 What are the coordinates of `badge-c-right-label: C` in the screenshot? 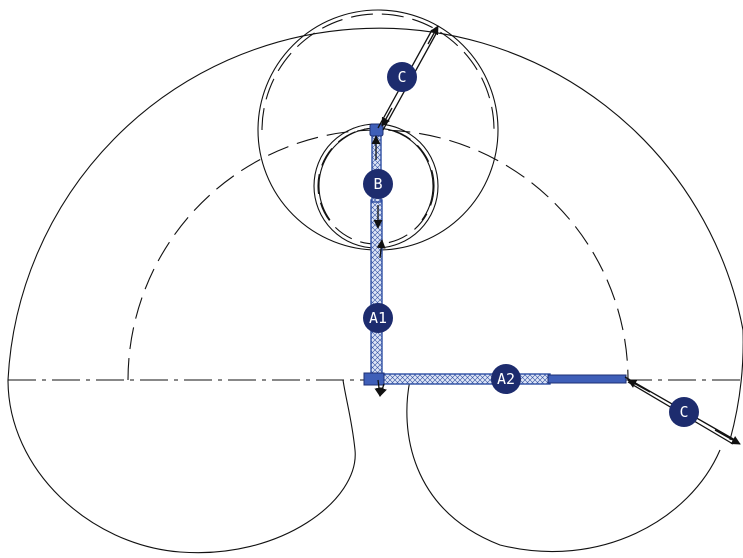 It's located at (683, 412).